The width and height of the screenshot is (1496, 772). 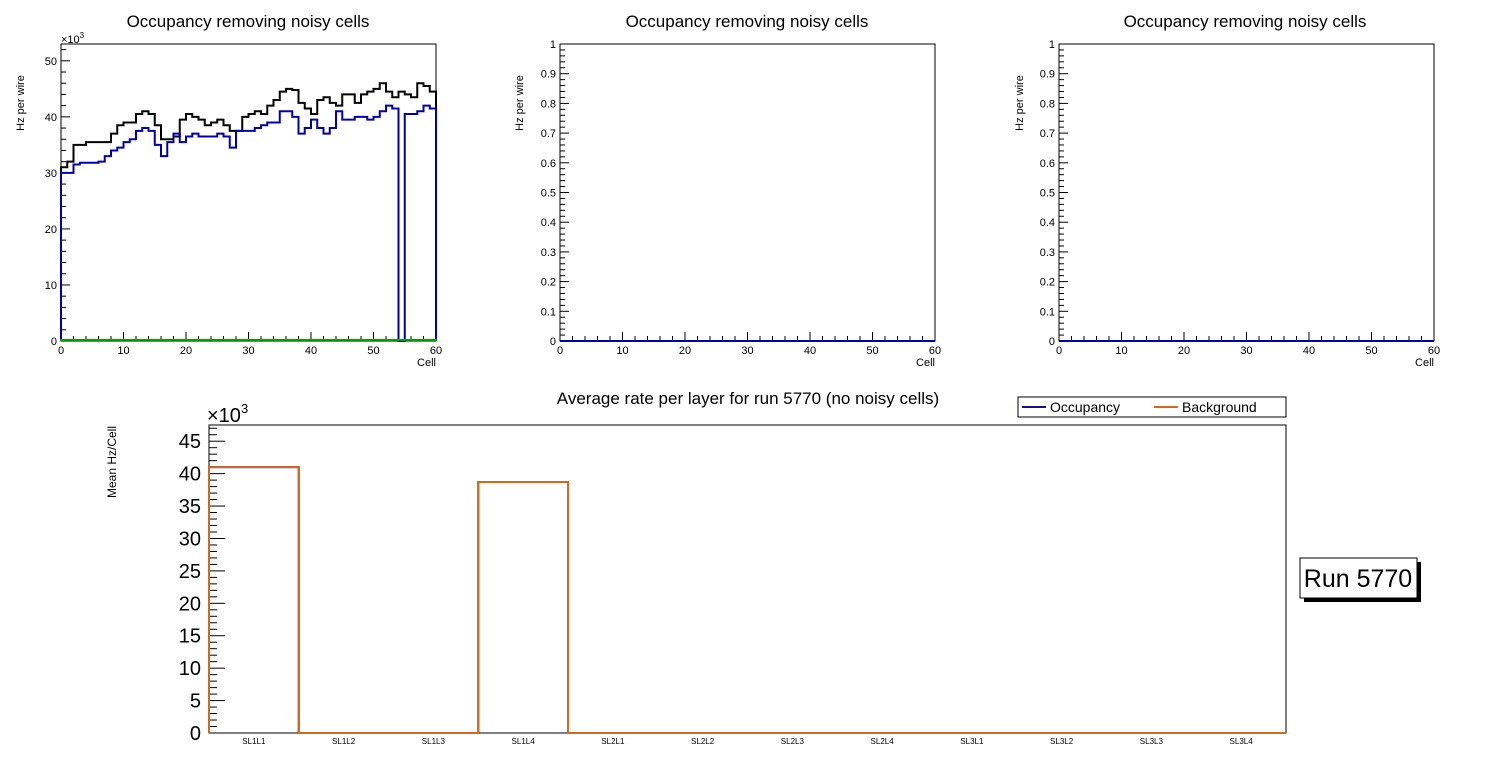 I want to click on panel-1-series, so click(x=248, y=212).